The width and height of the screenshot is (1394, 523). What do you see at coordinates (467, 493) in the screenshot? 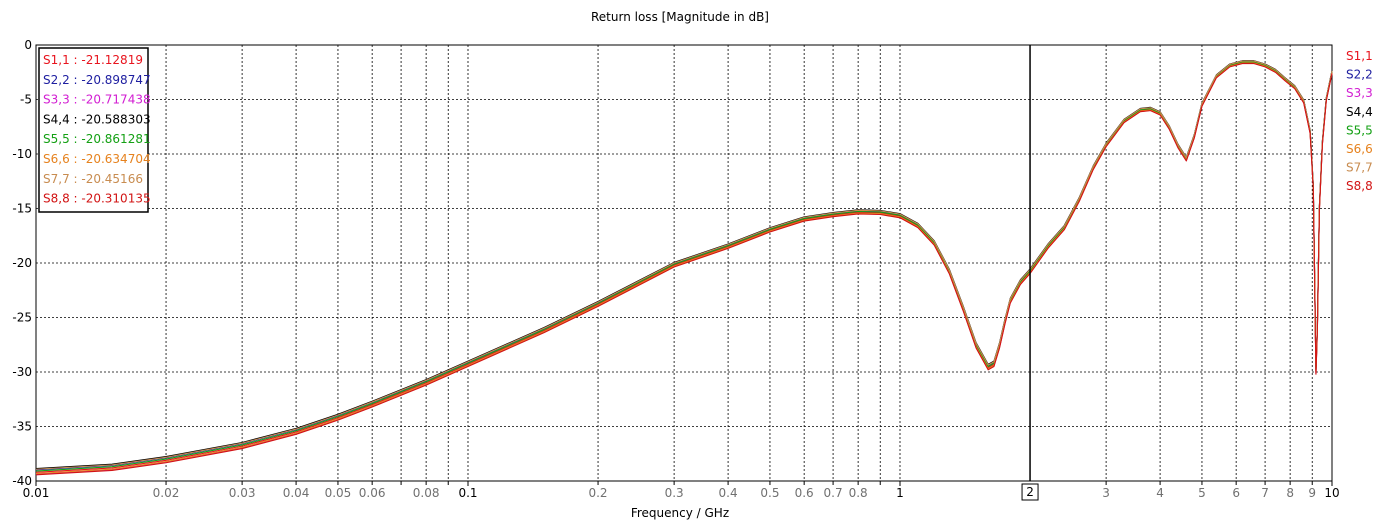
I see `x-tick-label: 0.1` at bounding box center [467, 493].